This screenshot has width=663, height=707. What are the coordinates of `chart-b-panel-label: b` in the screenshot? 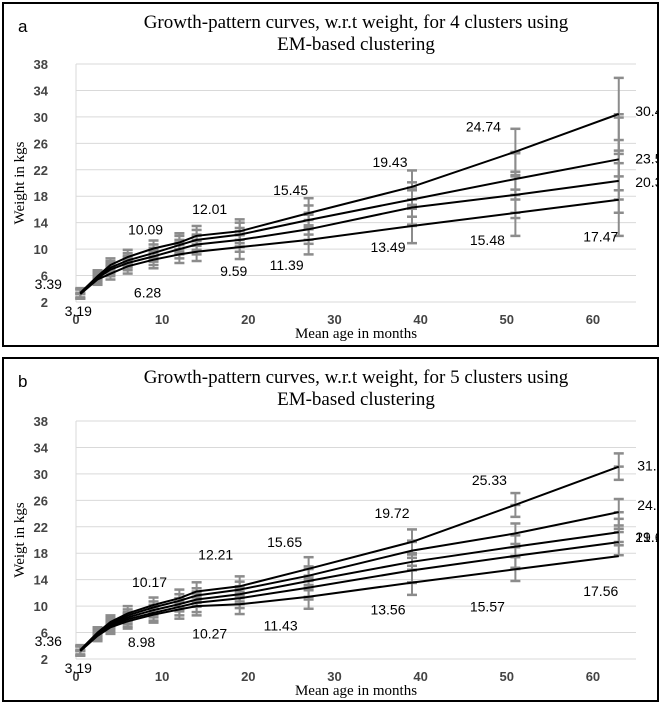 It's located at (22, 381).